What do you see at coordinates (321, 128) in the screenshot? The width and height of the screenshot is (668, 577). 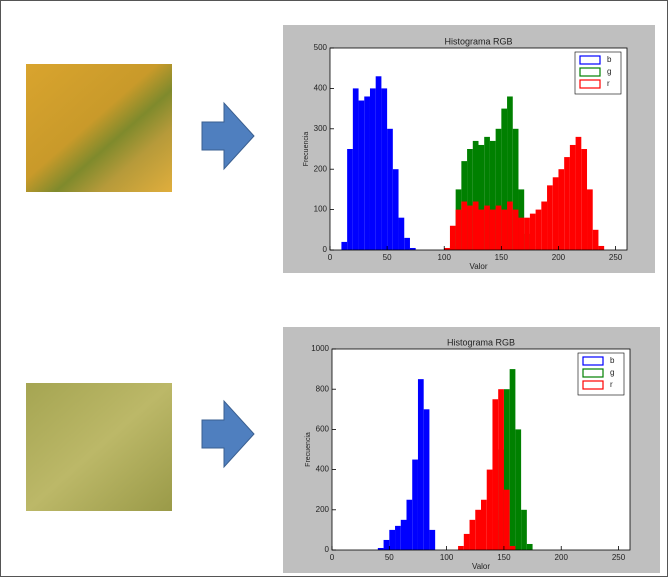 I see `y-tick-label: 300` at bounding box center [321, 128].